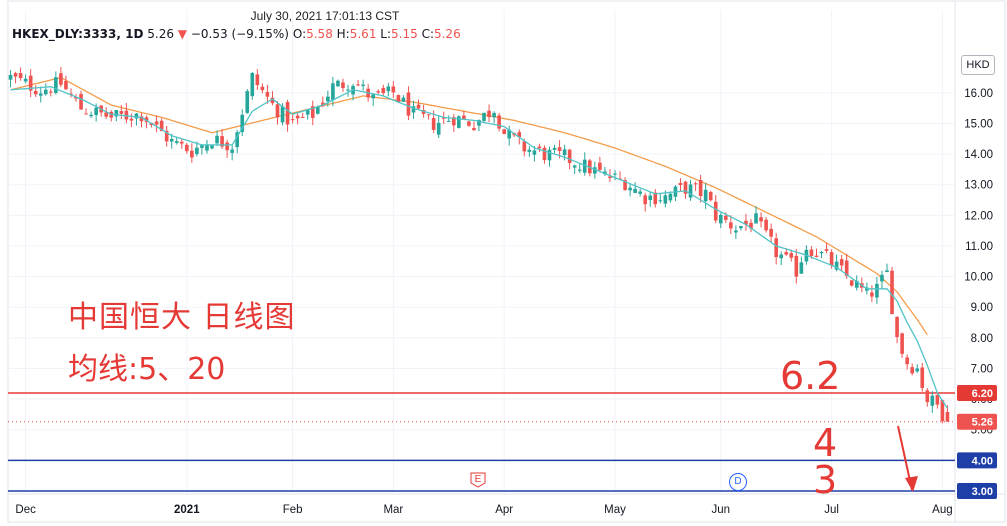  Describe the element at coordinates (825, 480) in the screenshot. I see `annotation-level-3: 3` at that location.